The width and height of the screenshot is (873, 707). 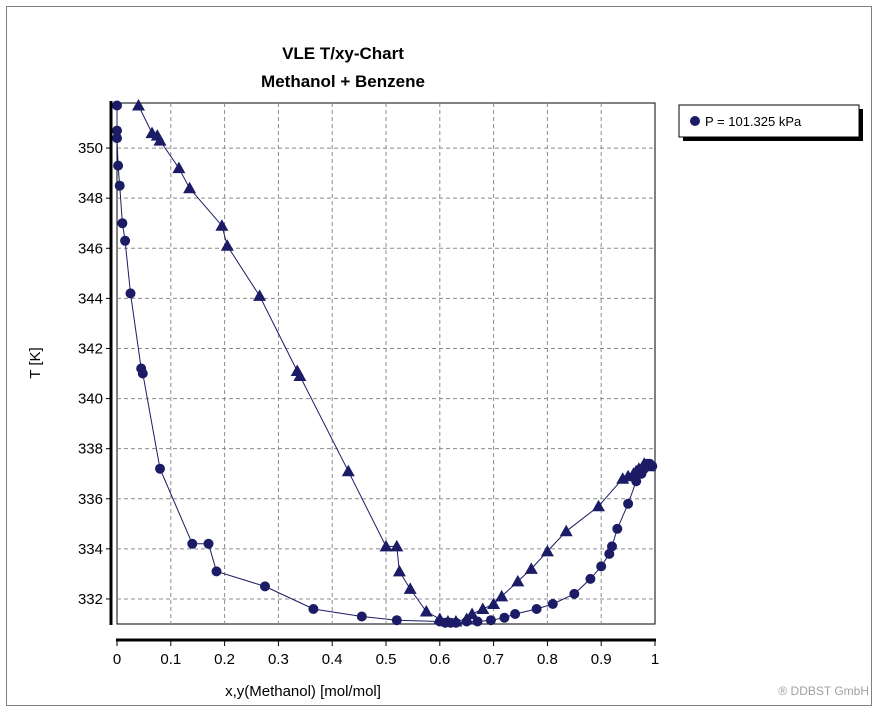 What do you see at coordinates (439, 659) in the screenshot?
I see `x-tick-label: 0.6` at bounding box center [439, 659].